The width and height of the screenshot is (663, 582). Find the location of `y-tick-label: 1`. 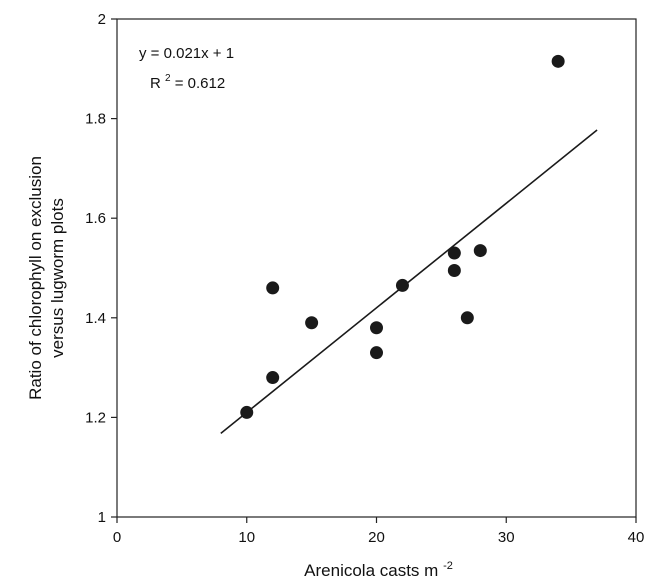

y-tick-label: 1 is located at coordinates (102, 517).